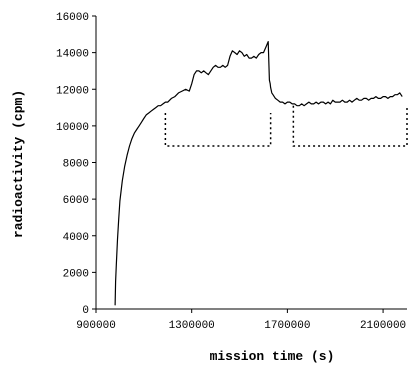  What do you see at coordinates (192, 326) in the screenshot?
I see `x-tick-label: 1300000` at bounding box center [192, 326].